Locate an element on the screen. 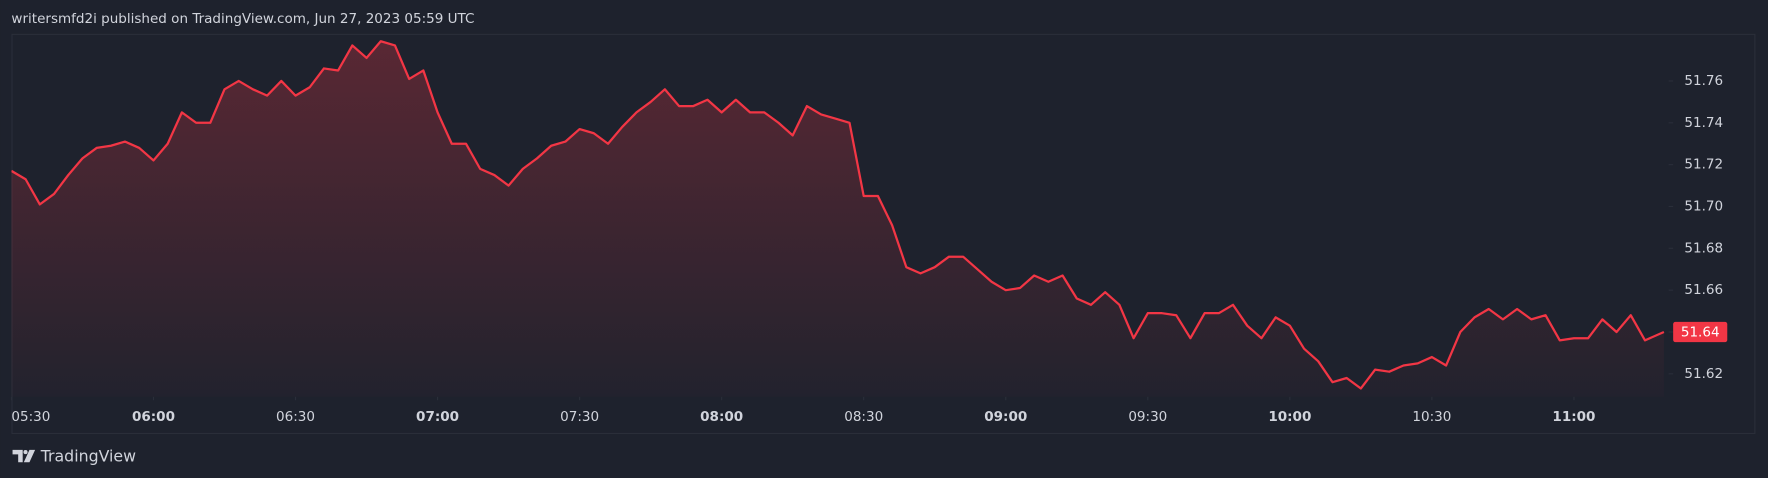 The image size is (1768, 478). last-price-badge is located at coordinates (1700, 332).